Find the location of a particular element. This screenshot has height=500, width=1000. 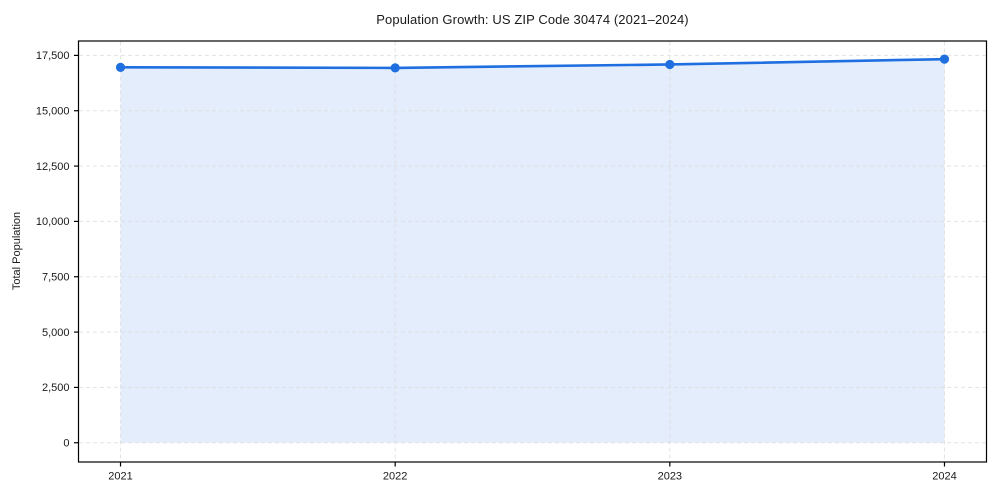

y-tick-label-12,500: 12,500 is located at coordinates (53, 167).